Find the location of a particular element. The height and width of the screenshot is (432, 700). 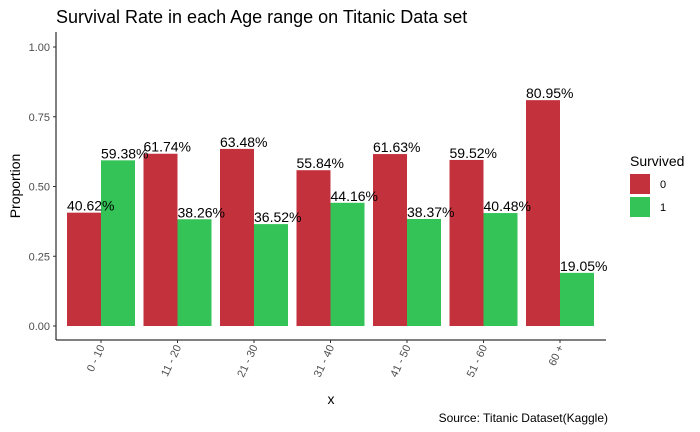

bar-label-survived-0-5: 61.63% is located at coordinates (396, 147).